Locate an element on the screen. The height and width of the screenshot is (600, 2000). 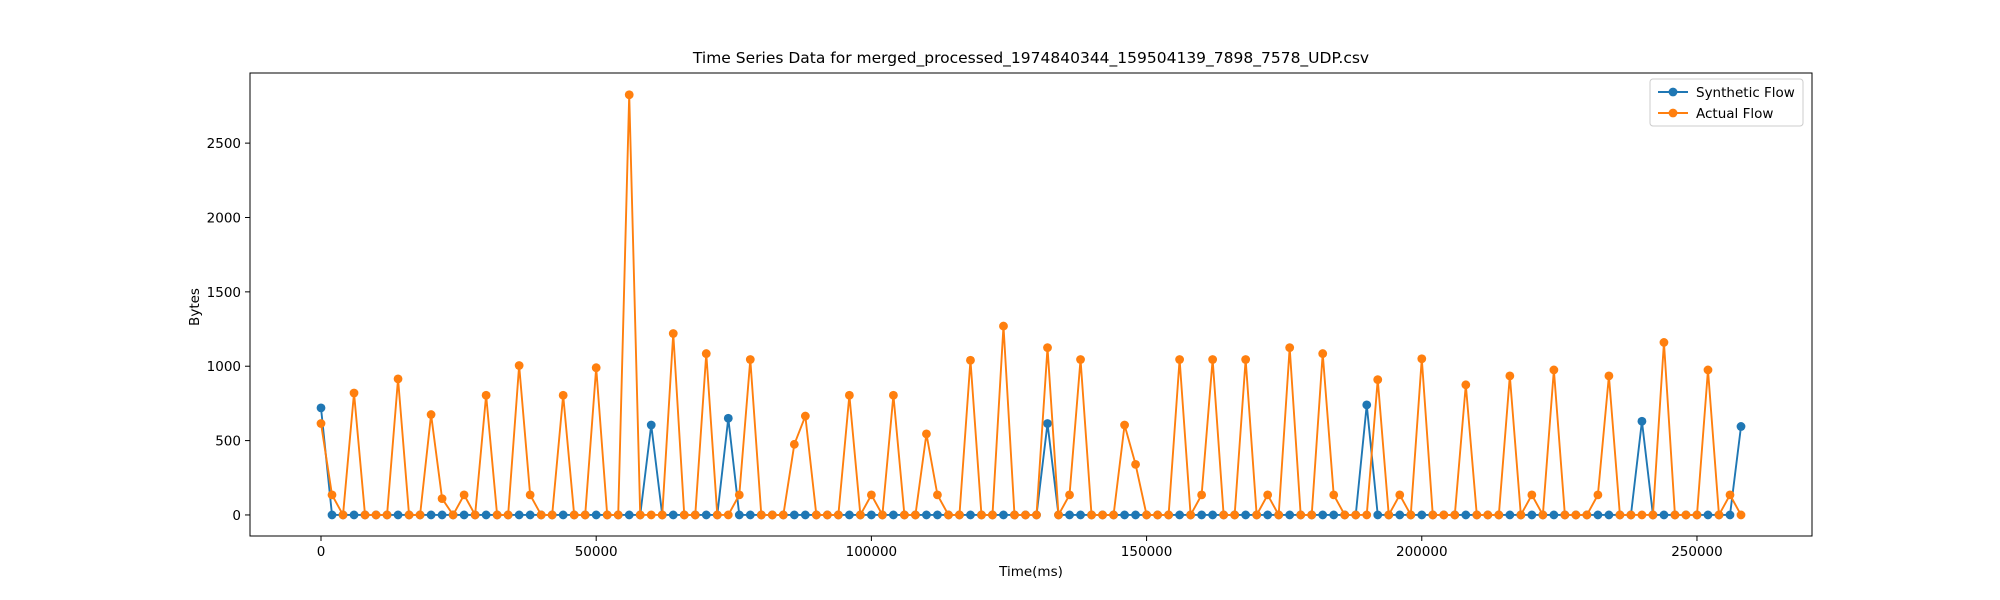
y-tick-label: 500 is located at coordinates (228, 442).